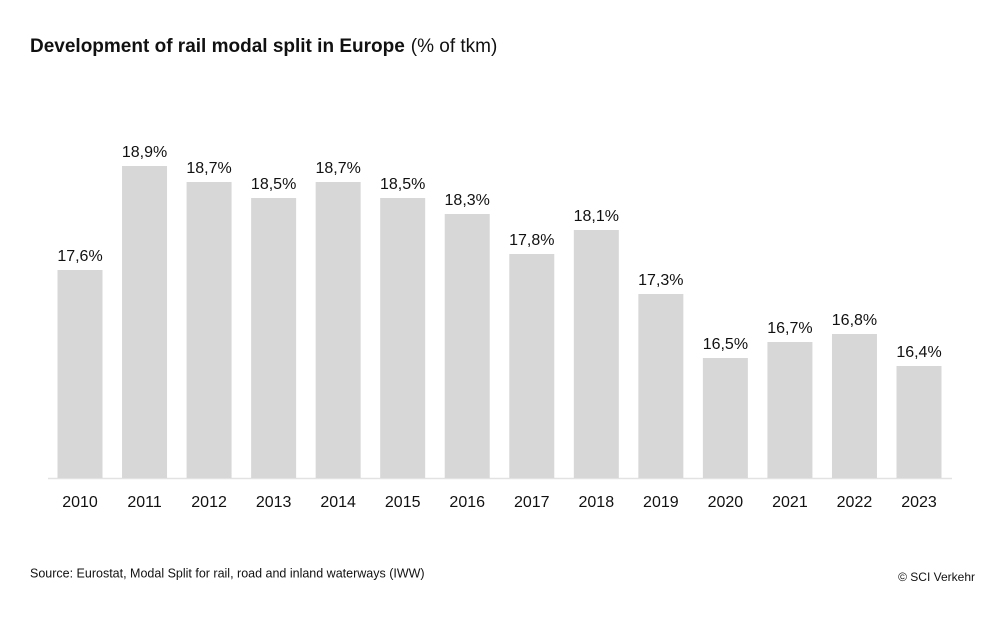  What do you see at coordinates (790, 502) in the screenshot?
I see `x-tick-label: 2021` at bounding box center [790, 502].